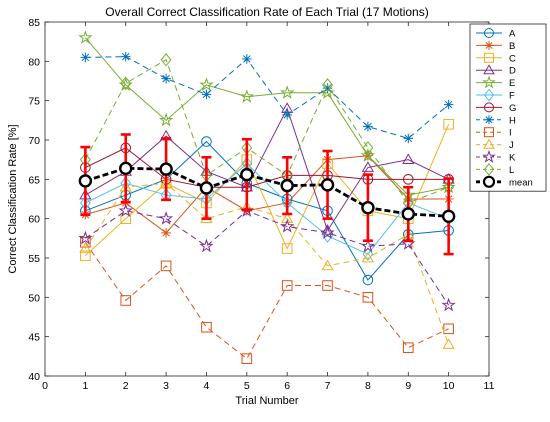  I want to click on y-tick-label: 45, so click(34, 338).